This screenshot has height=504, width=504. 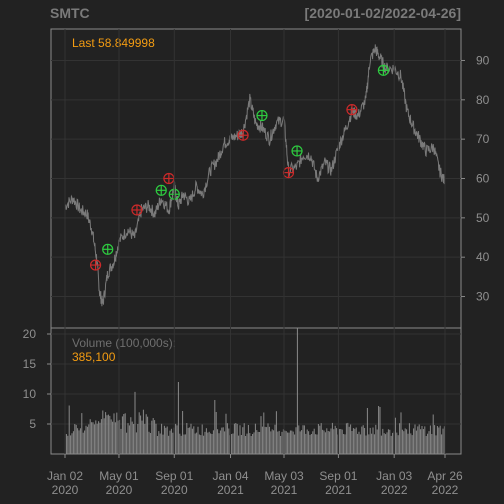 What do you see at coordinates (30, 334) in the screenshot?
I see `volume-tick-label: 20` at bounding box center [30, 334].